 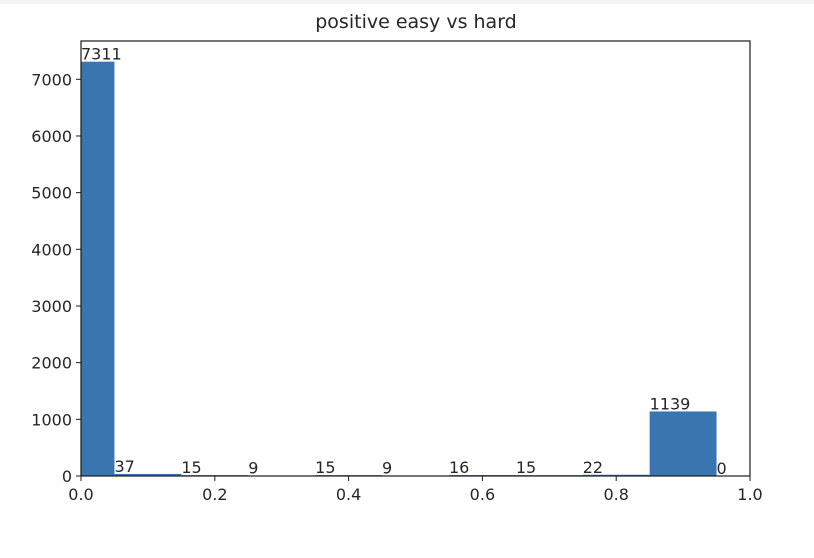 I want to click on y-tick-label: 0, so click(x=67, y=476).